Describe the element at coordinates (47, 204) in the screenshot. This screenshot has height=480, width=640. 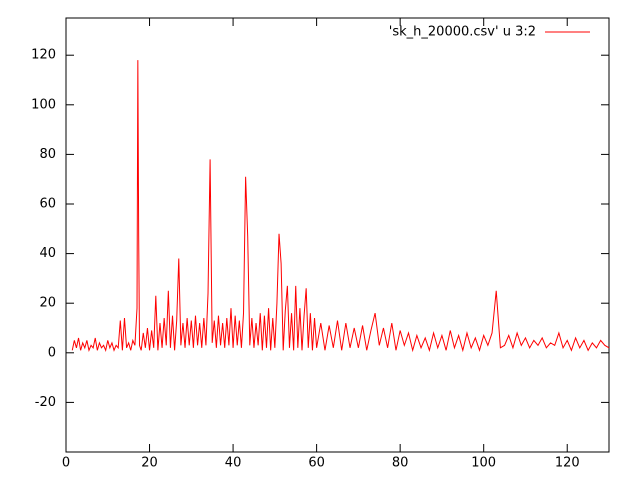
I see `y-tick-label: 60` at that location.